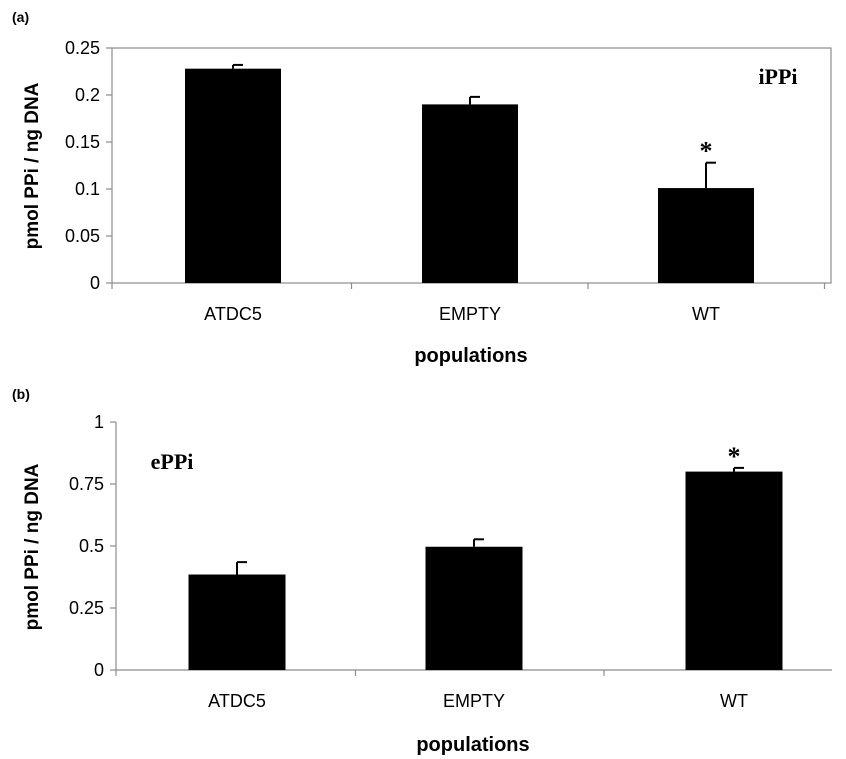 Image resolution: width=846 pixels, height=759 pixels. I want to click on panel-a-x-axis: ATDC5 EMPTY WT, so click(468, 303).